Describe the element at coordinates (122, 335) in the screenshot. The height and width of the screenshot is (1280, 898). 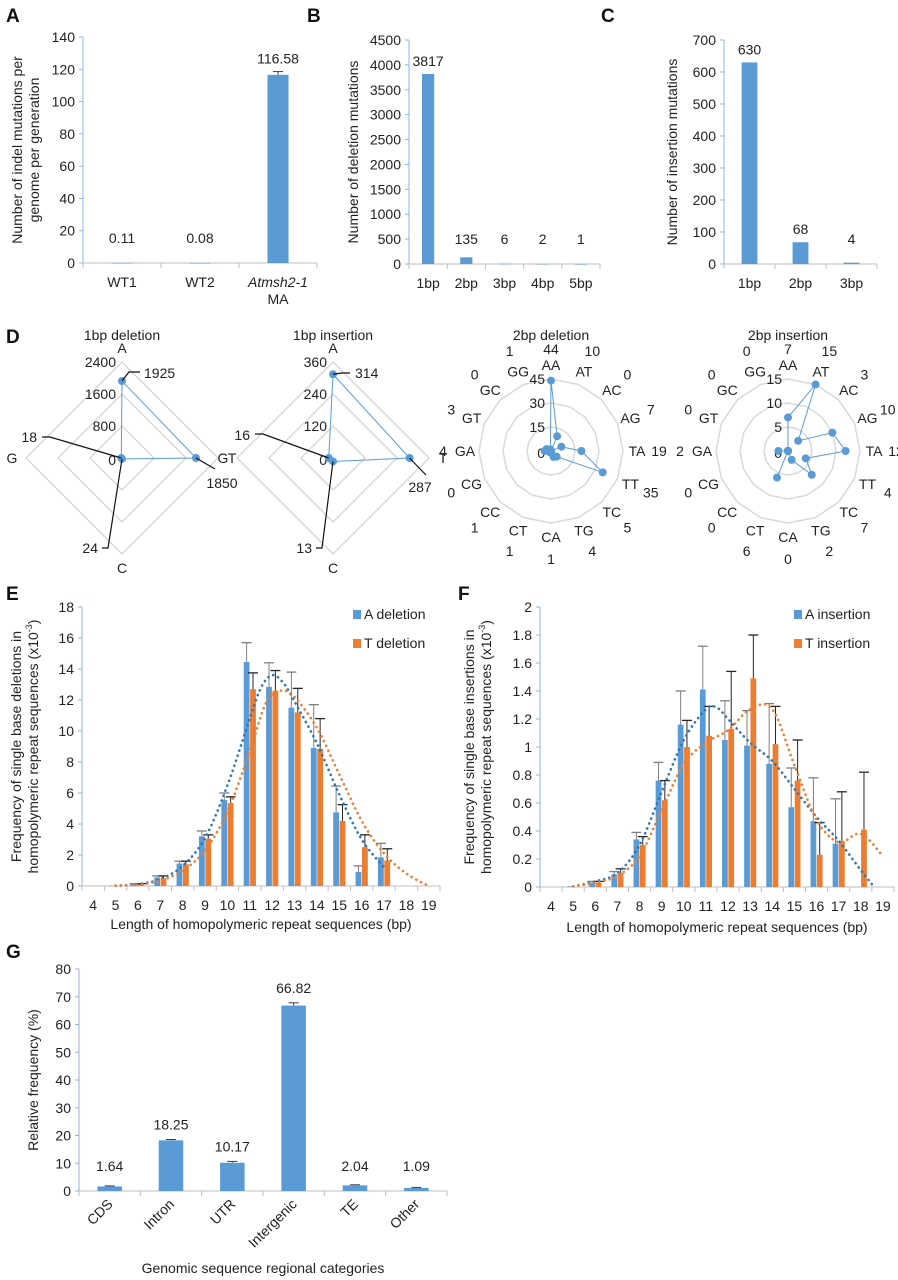
I see `radar-title: 1bp deletion` at that location.